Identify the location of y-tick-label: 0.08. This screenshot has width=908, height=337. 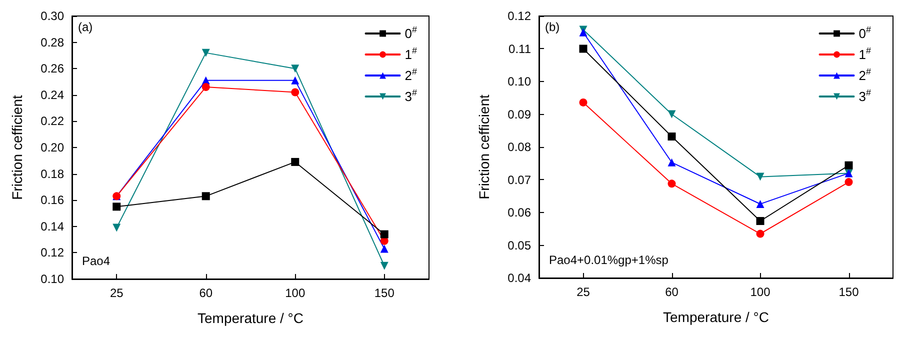
(520, 147).